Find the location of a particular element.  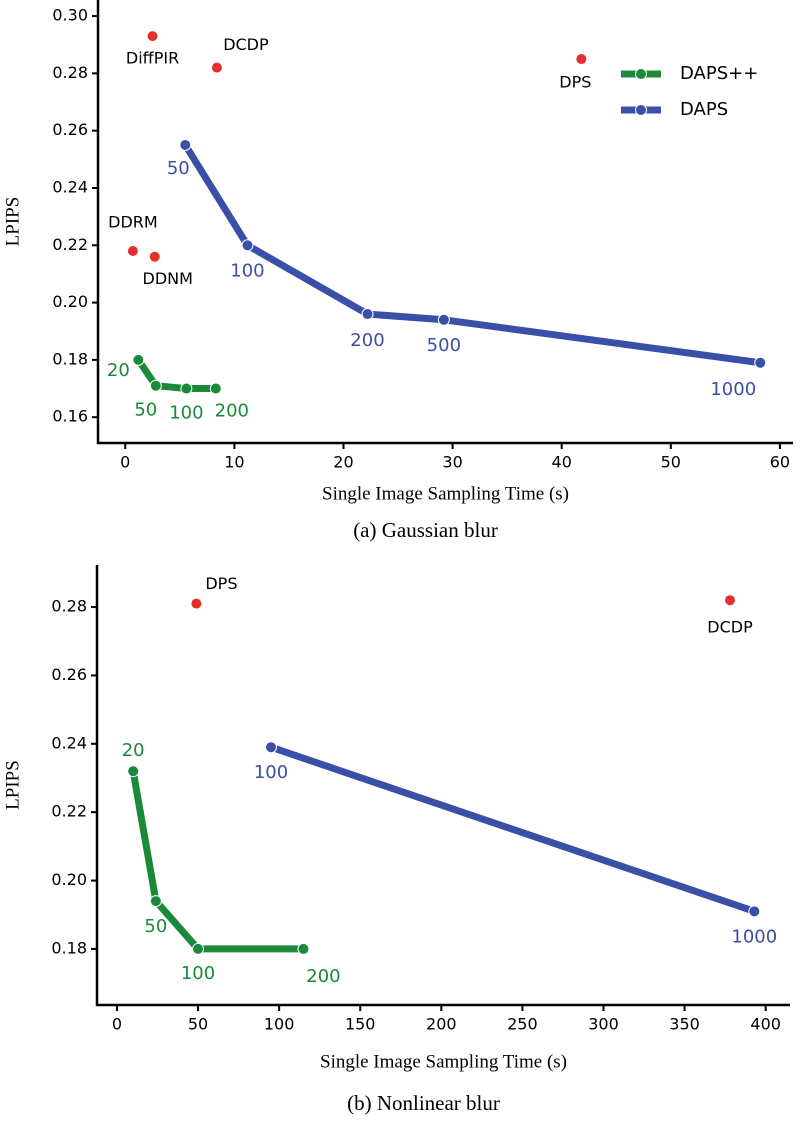

y-tick-label: 0.16 is located at coordinates (70, 416).